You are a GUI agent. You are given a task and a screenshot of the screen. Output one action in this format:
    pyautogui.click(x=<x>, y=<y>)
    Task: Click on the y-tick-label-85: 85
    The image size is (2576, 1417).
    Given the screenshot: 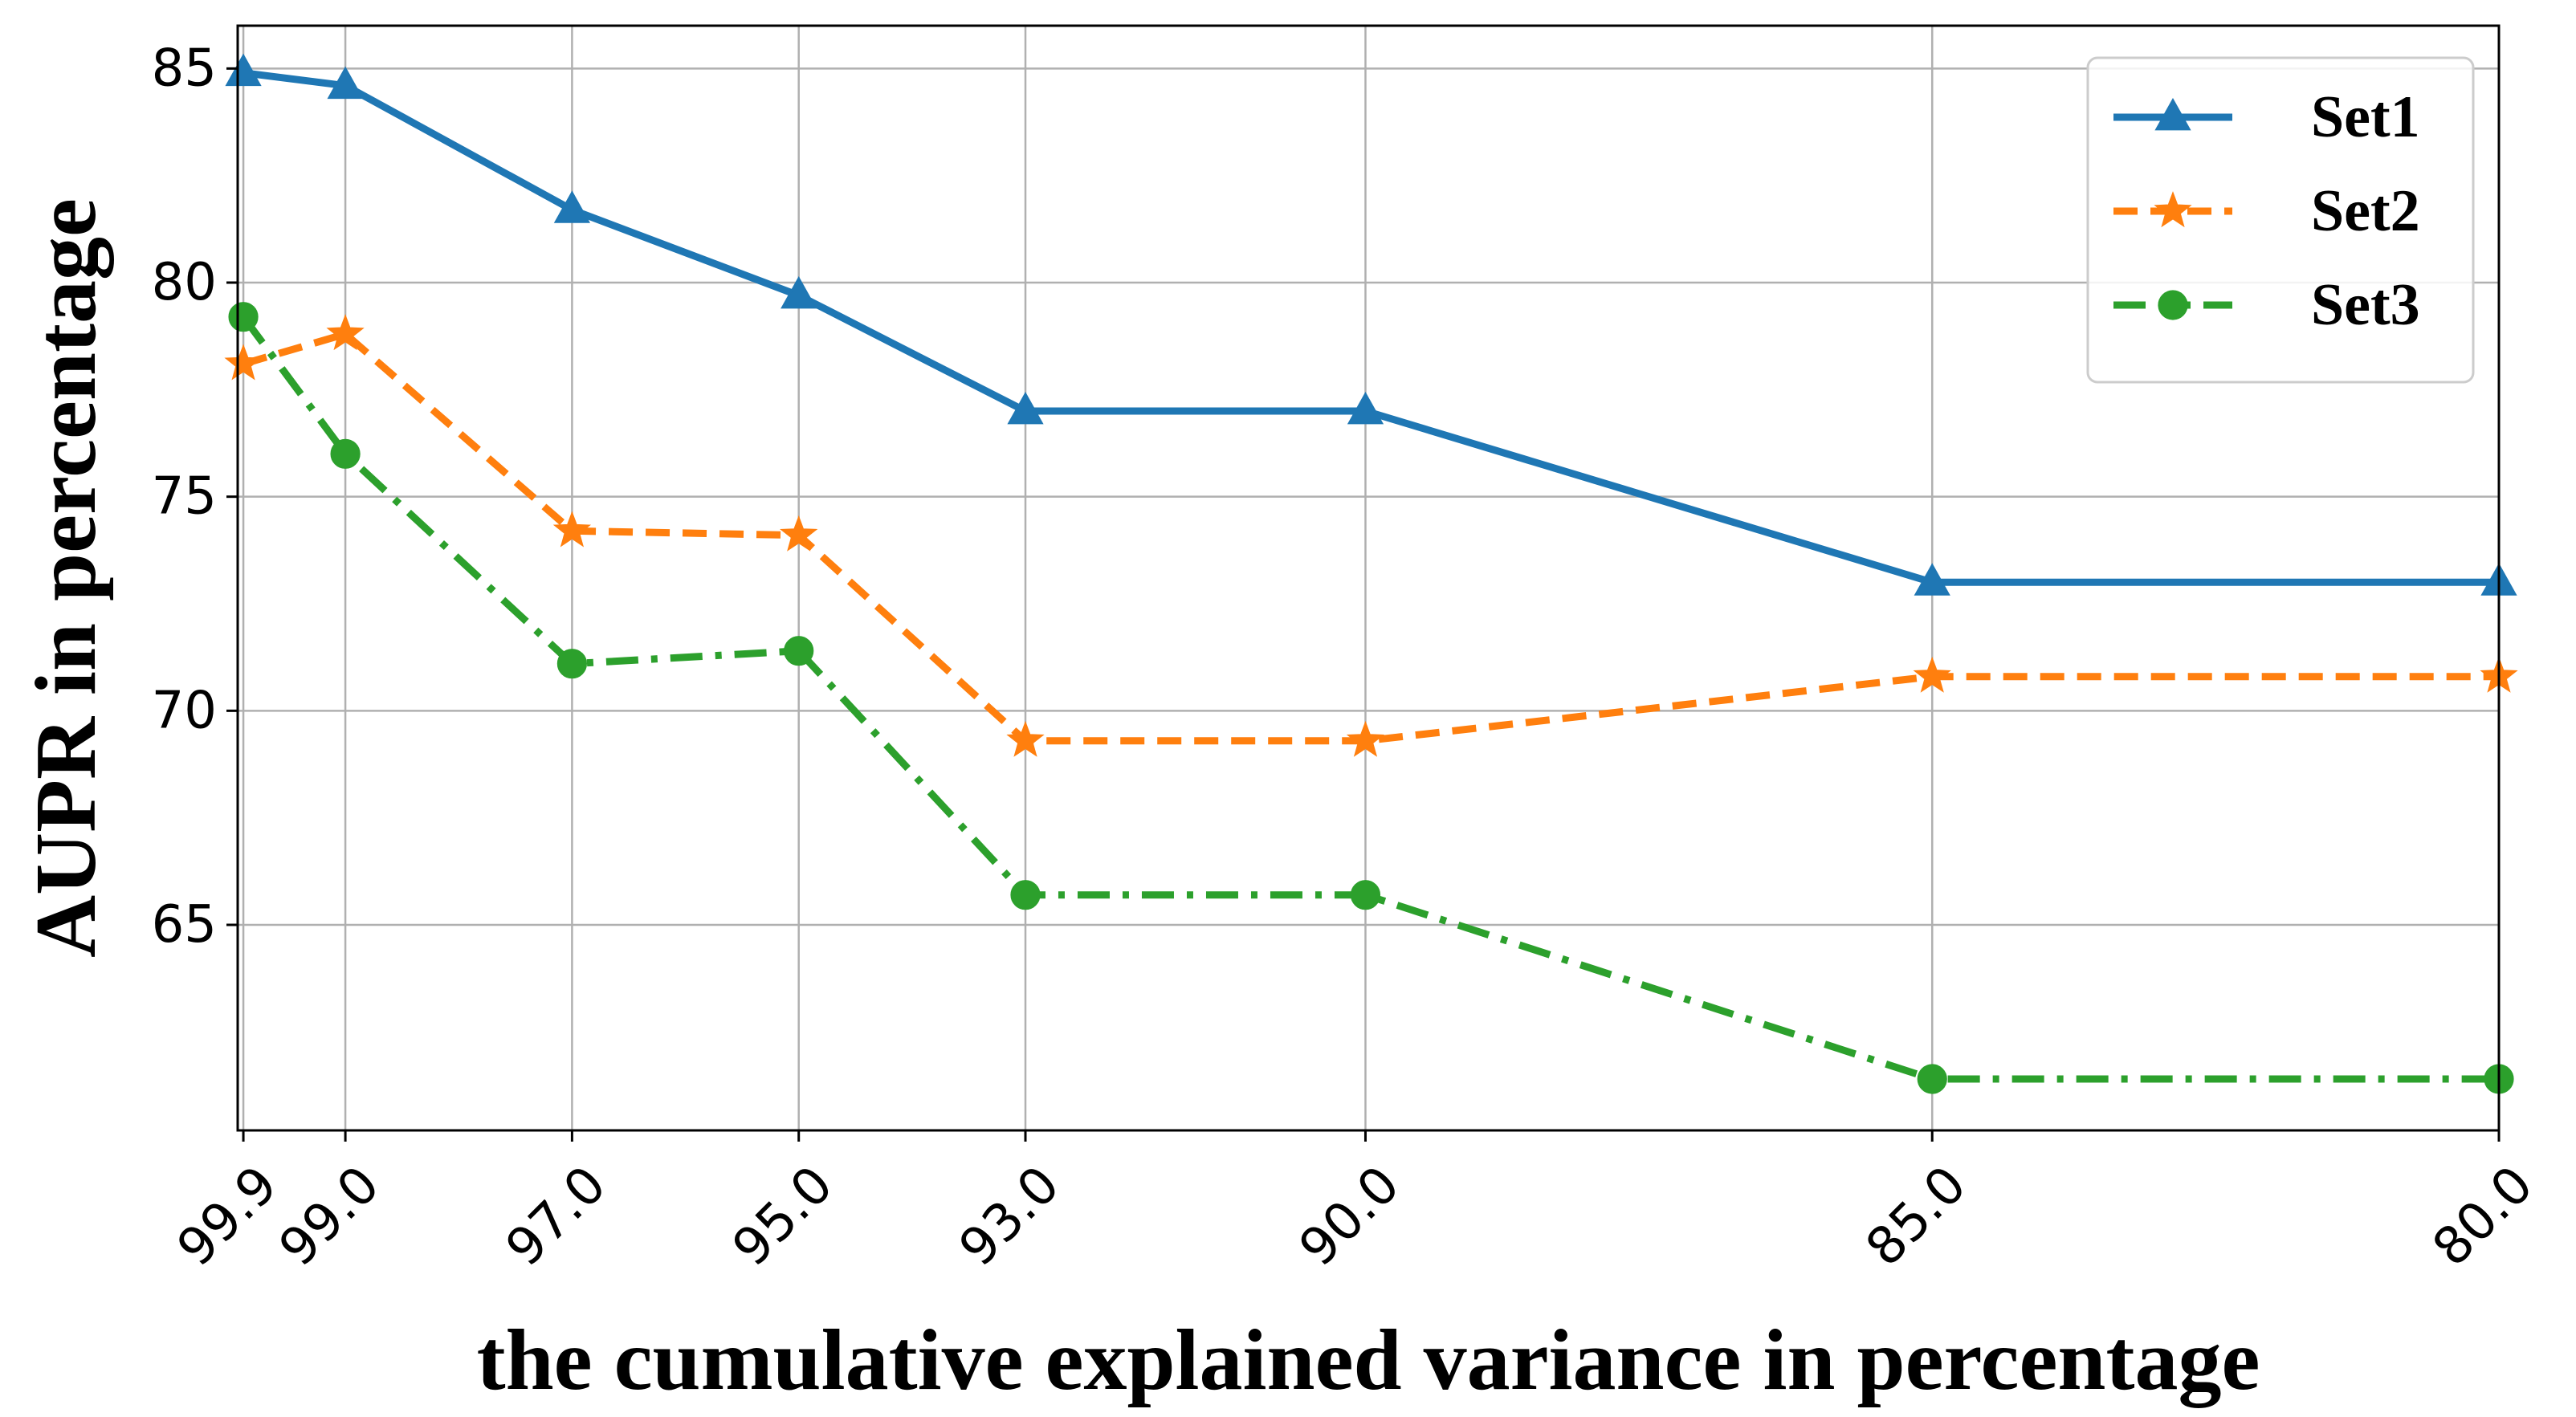 What is the action you would take?
    pyautogui.click(x=184, y=68)
    